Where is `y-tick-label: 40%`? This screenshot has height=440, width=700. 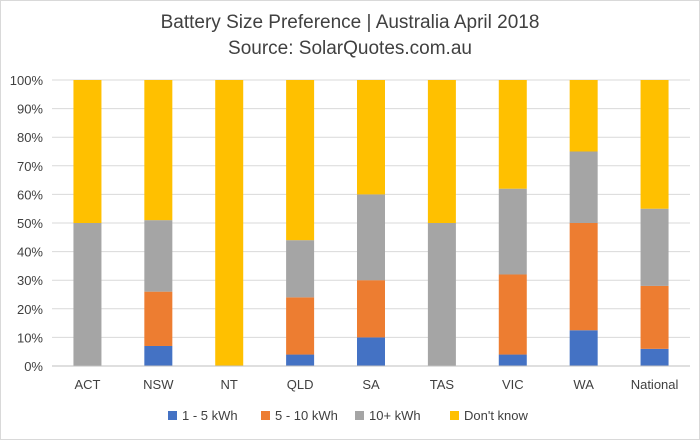 y-tick-label: 40% is located at coordinates (30, 252).